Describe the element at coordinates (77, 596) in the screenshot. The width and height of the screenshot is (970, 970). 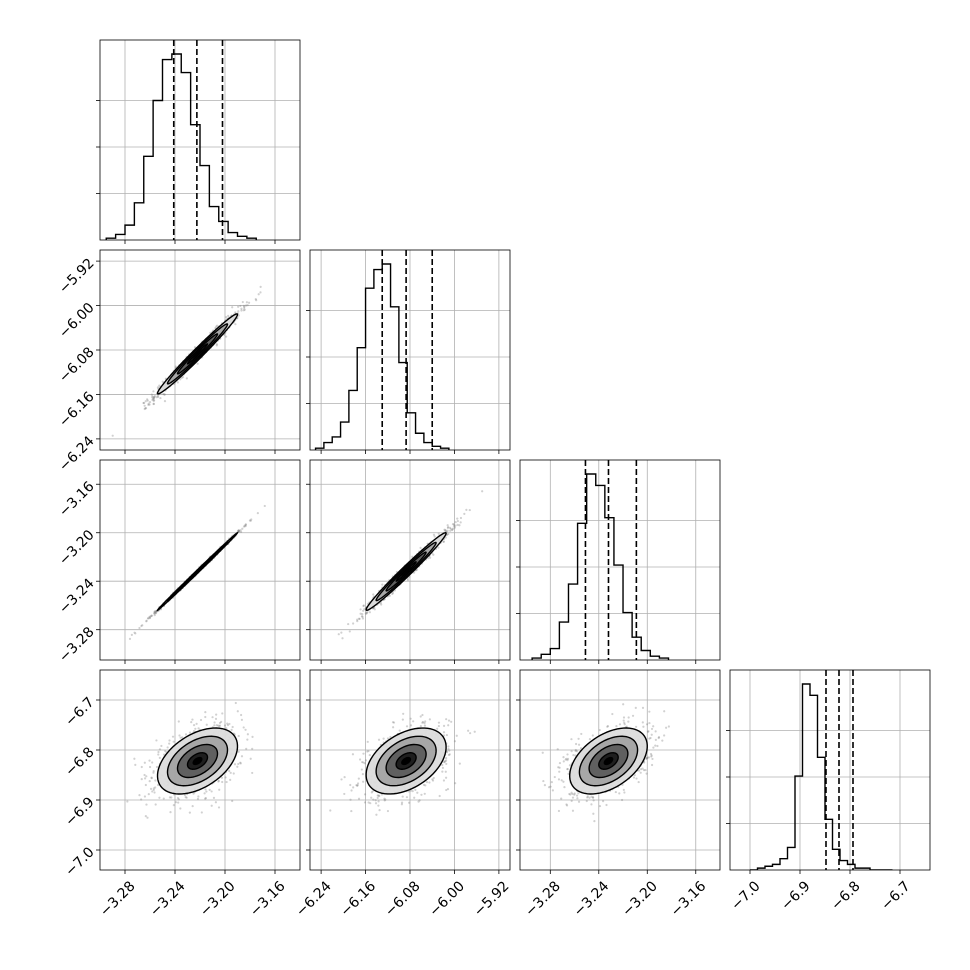
I see `y-tick-label: −3.24` at that location.